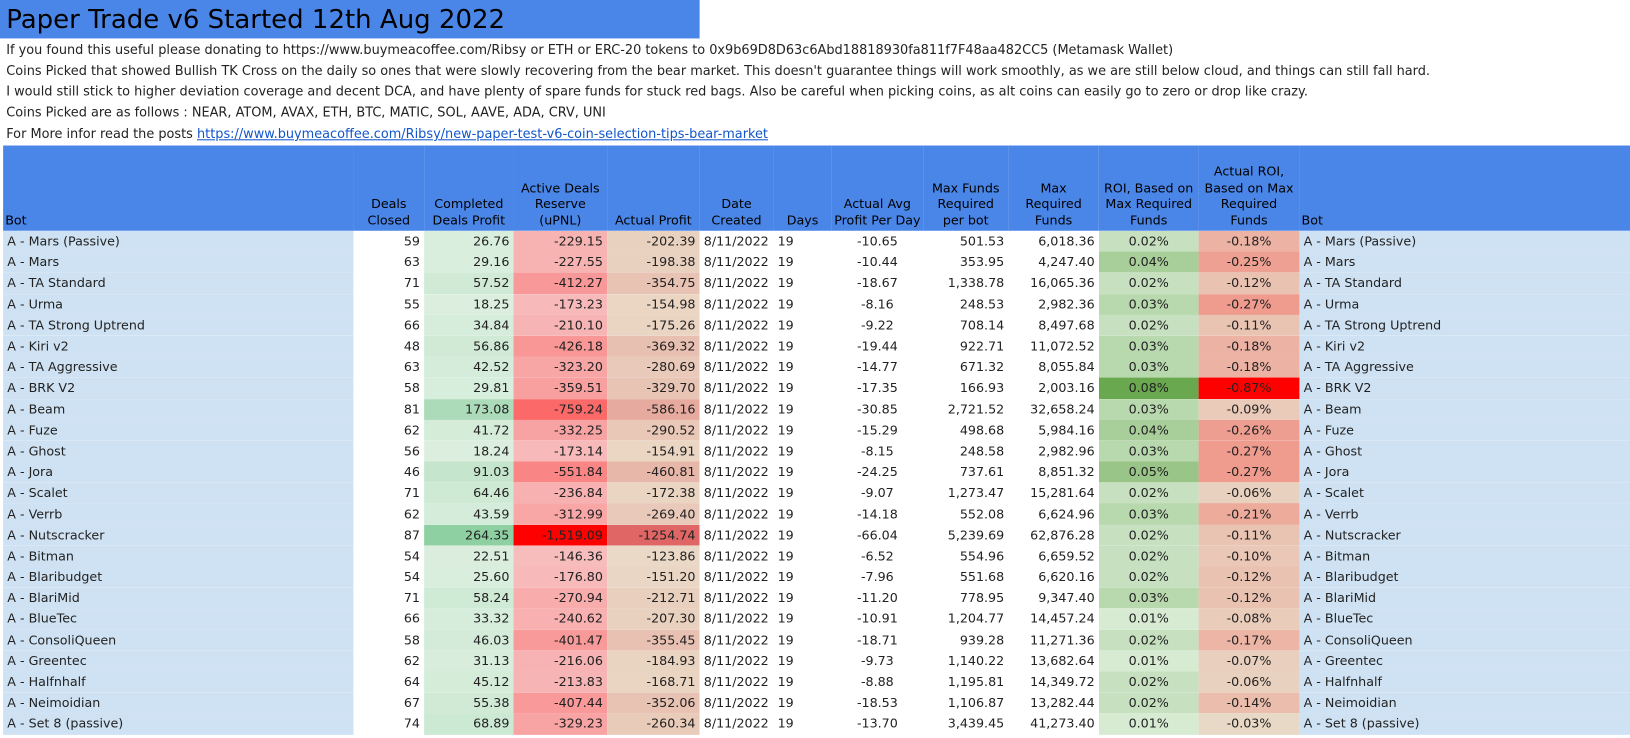 The height and width of the screenshot is (738, 1630). I want to click on cell: 46.03, so click(469, 640).